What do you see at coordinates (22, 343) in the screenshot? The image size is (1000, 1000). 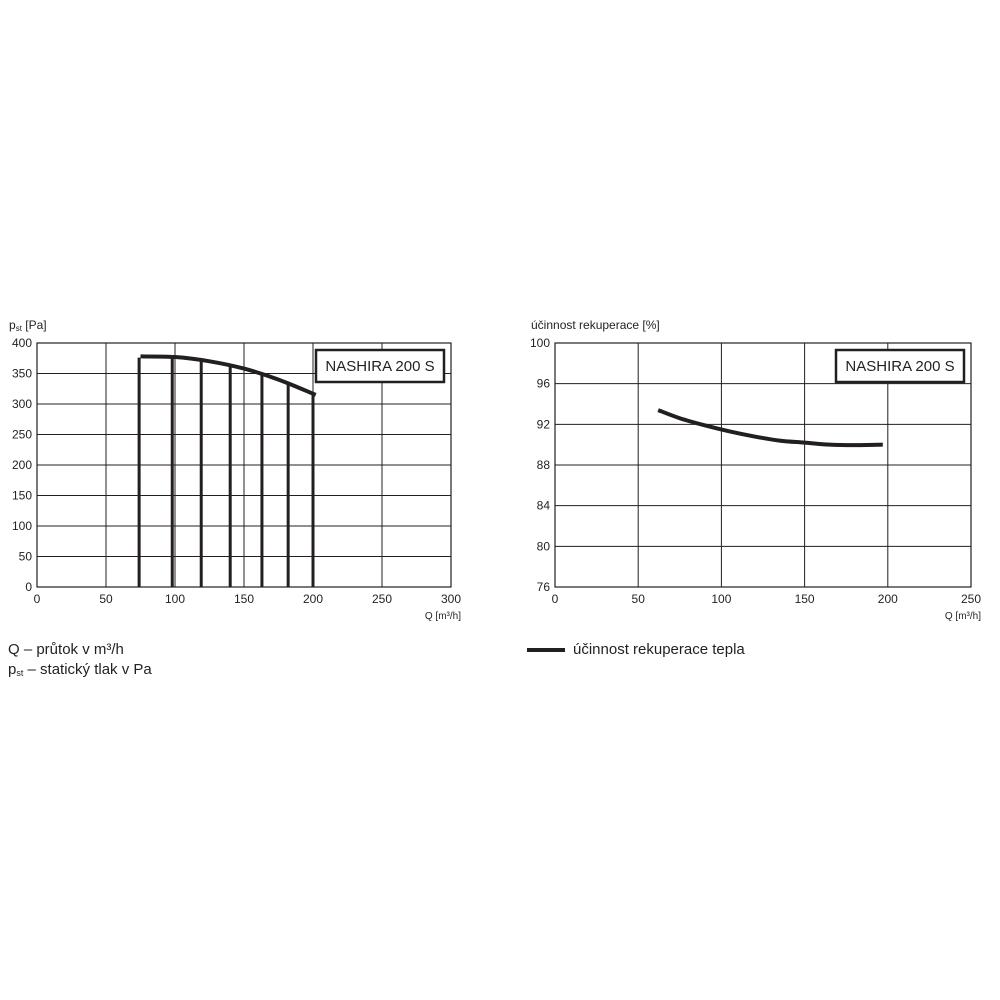 I see `chart1-y-tick-label: 400` at bounding box center [22, 343].